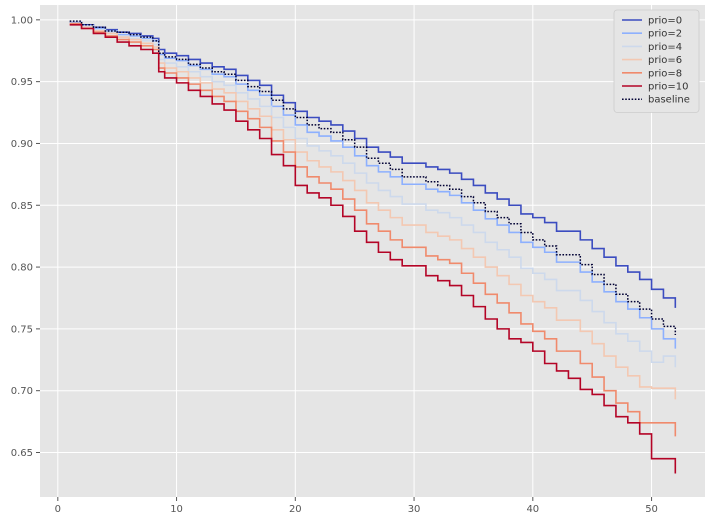 This screenshot has height=520, width=713. I want to click on y-tick-label: 0.90, so click(22, 144).